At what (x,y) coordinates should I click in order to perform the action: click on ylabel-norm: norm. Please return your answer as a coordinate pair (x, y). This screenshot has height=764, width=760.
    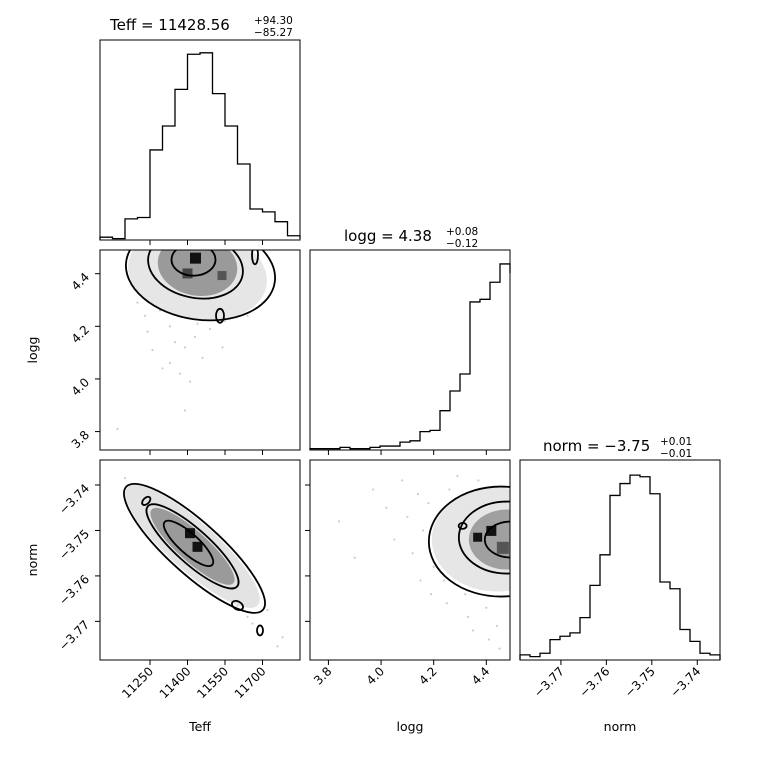
    Looking at the image, I should click on (32, 560).